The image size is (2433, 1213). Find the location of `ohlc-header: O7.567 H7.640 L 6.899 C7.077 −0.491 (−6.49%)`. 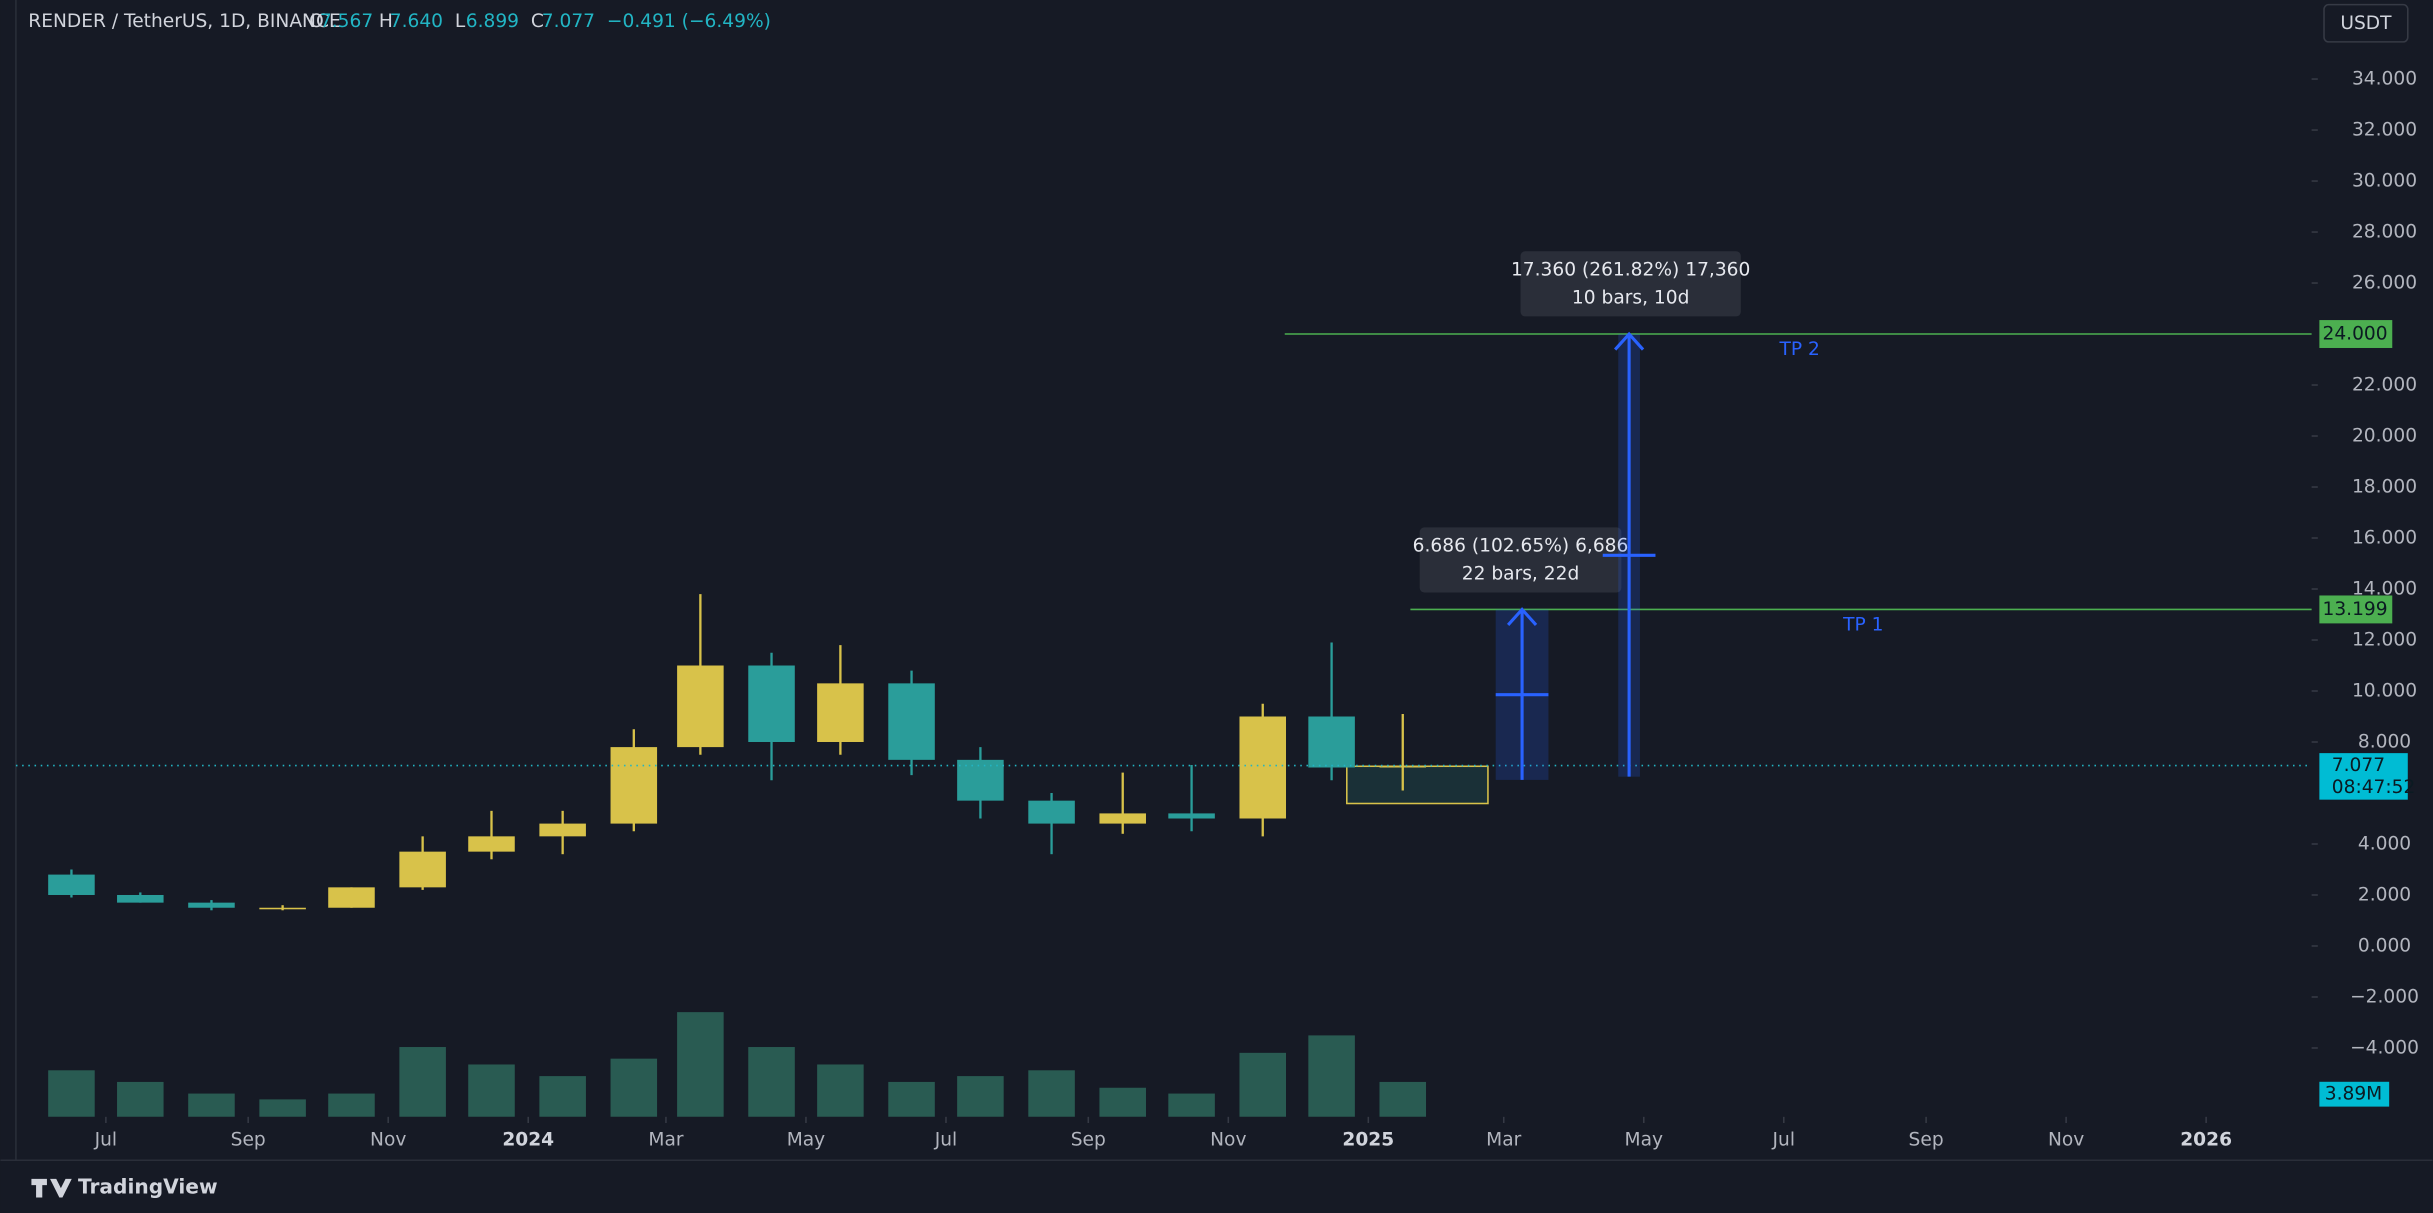

ohlc-header: O7.567 H7.640 L 6.899 C7.077 −0.491 (−6.49%) is located at coordinates (540, 21).